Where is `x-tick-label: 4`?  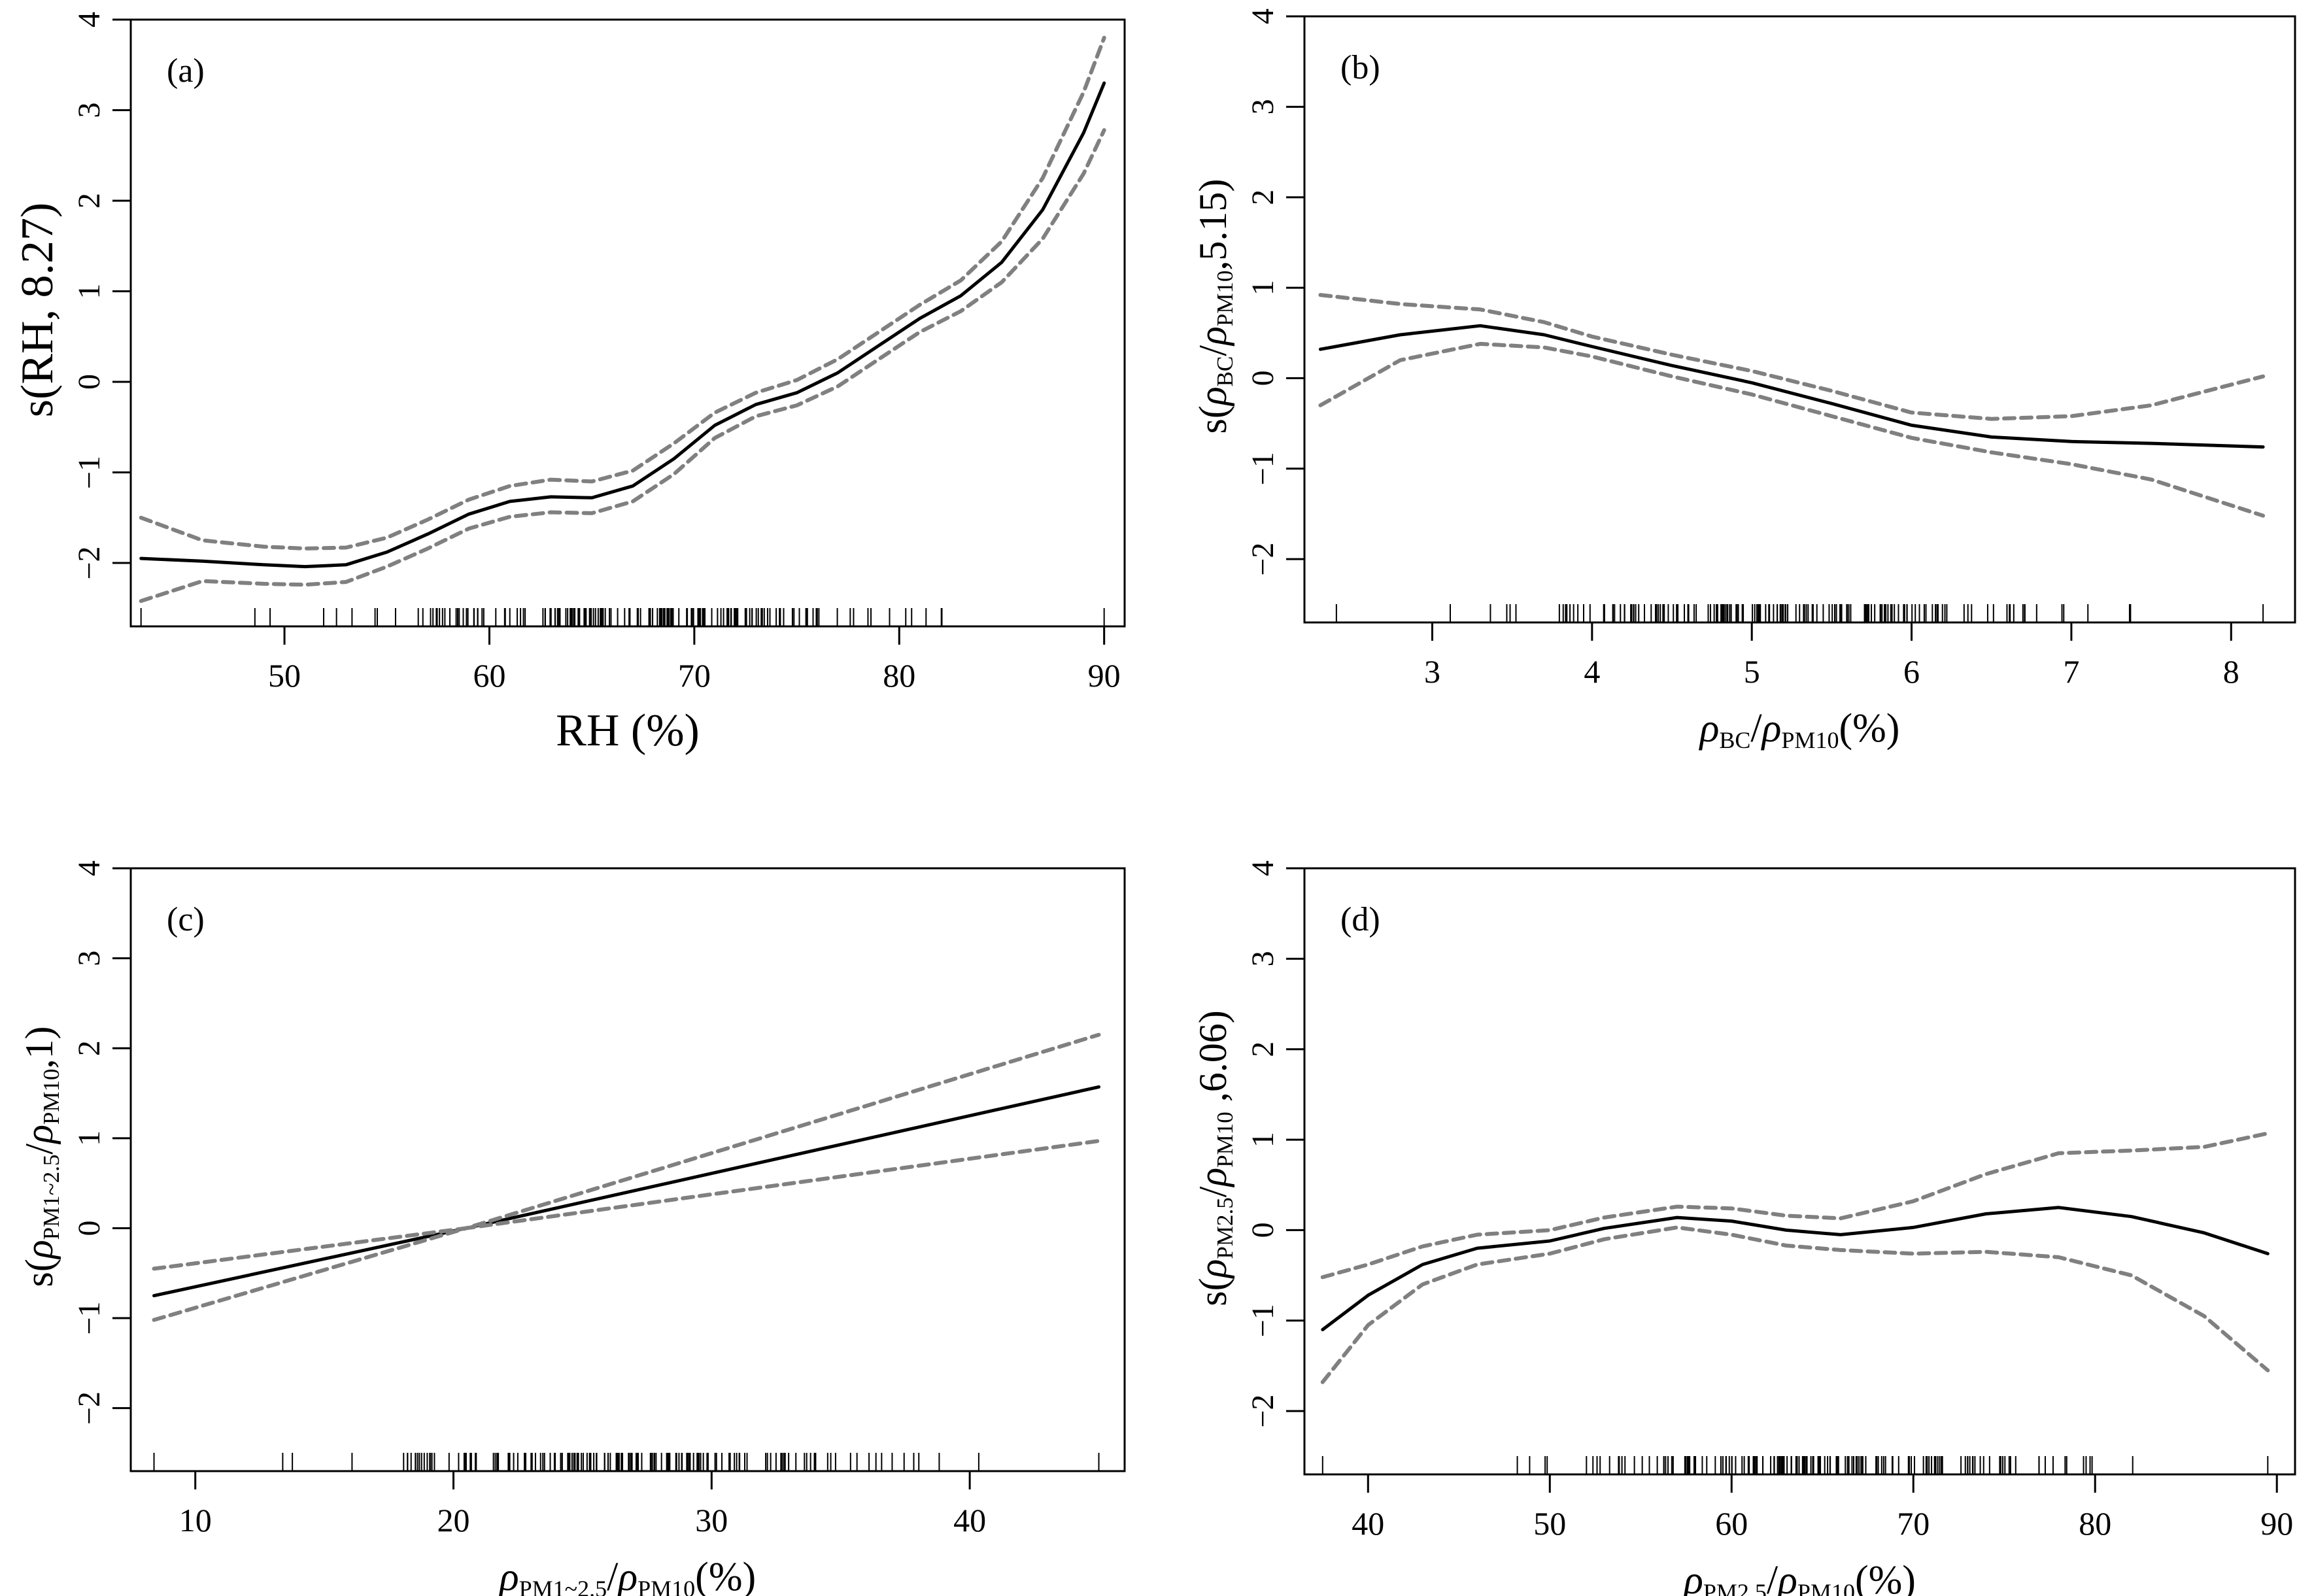 x-tick-label: 4 is located at coordinates (1592, 672).